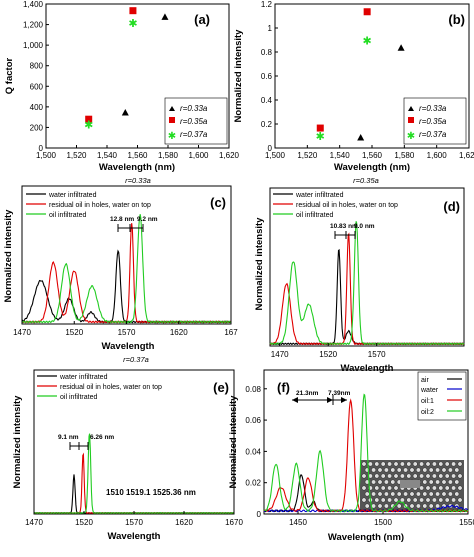 This screenshot has width=474, height=557. Describe the element at coordinates (366, 537) in the screenshot. I see `panel-f-xlabel: Wavelength (nm)` at that location.